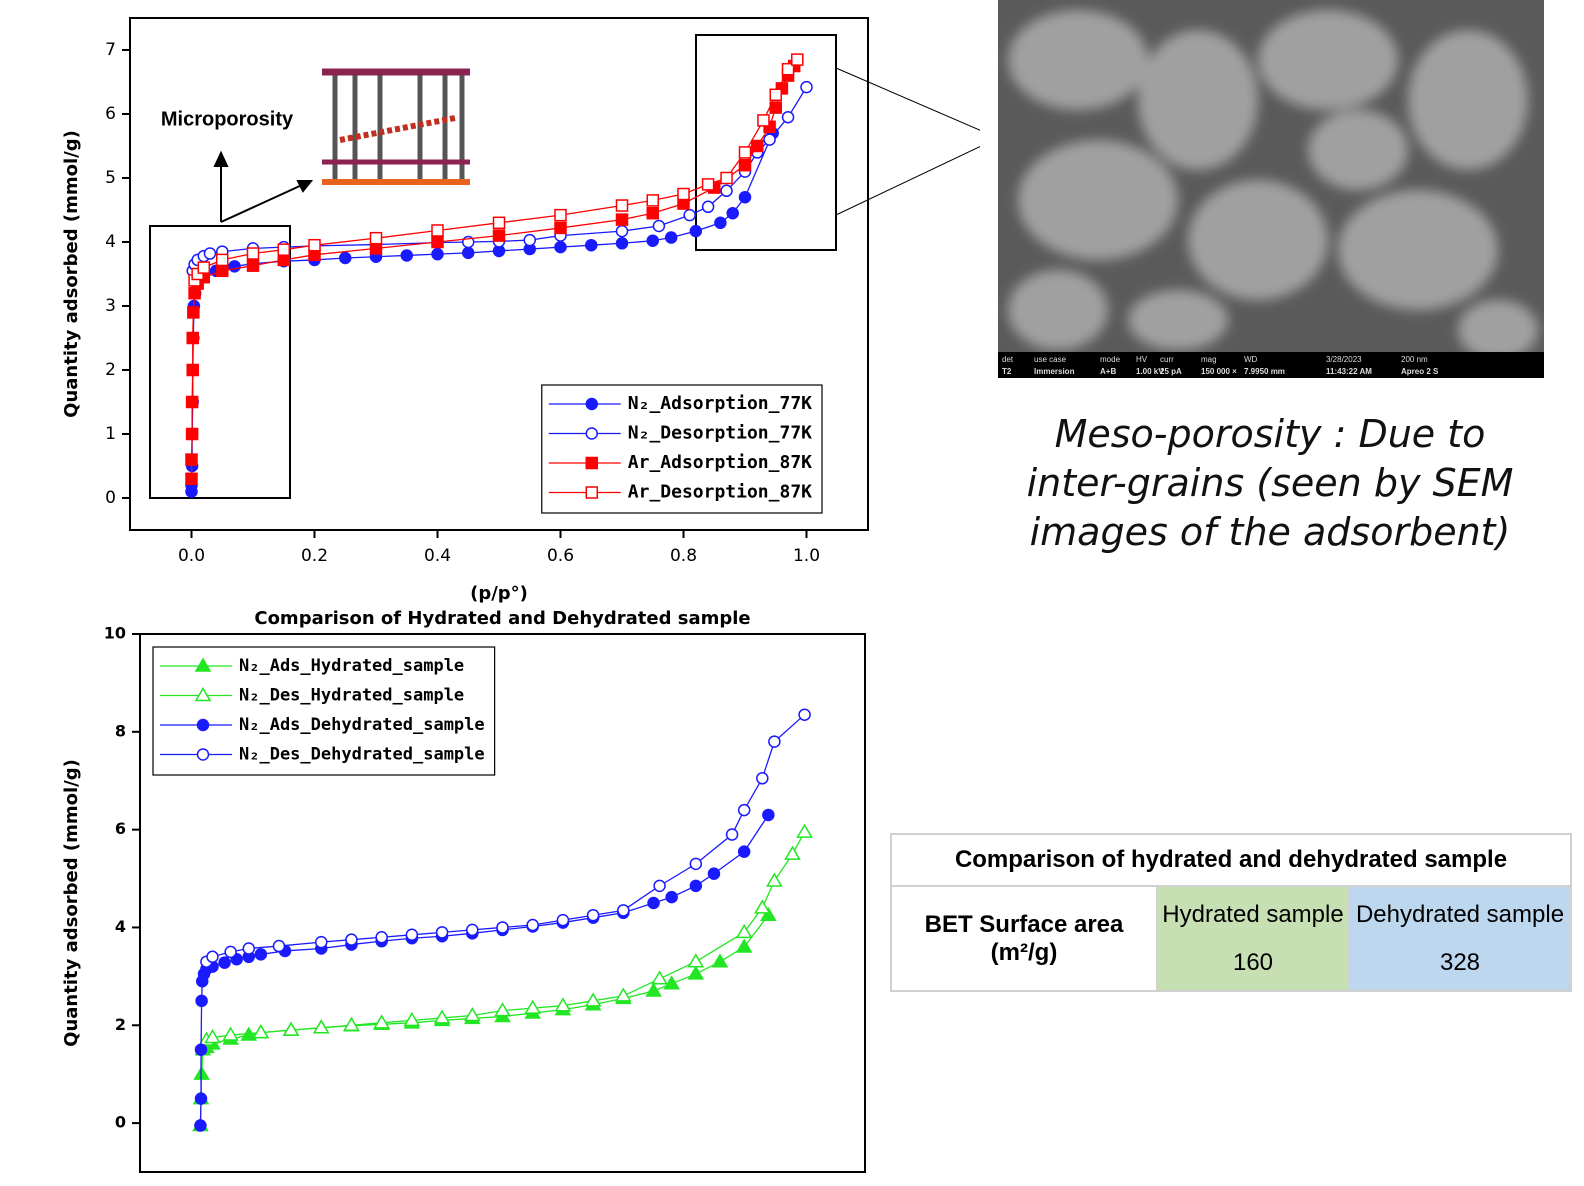 Image resolution: width=1584 pixels, height=1186 pixels. What do you see at coordinates (1270, 532) in the screenshot?
I see `caption-line: images of the adsorbent)` at bounding box center [1270, 532].